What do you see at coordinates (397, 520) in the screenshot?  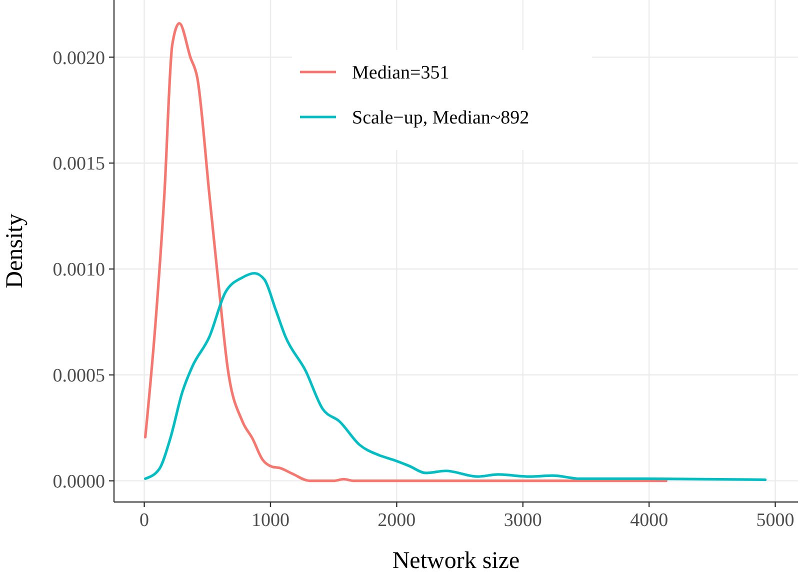 I see `x-tick-label: 2000` at bounding box center [397, 520].